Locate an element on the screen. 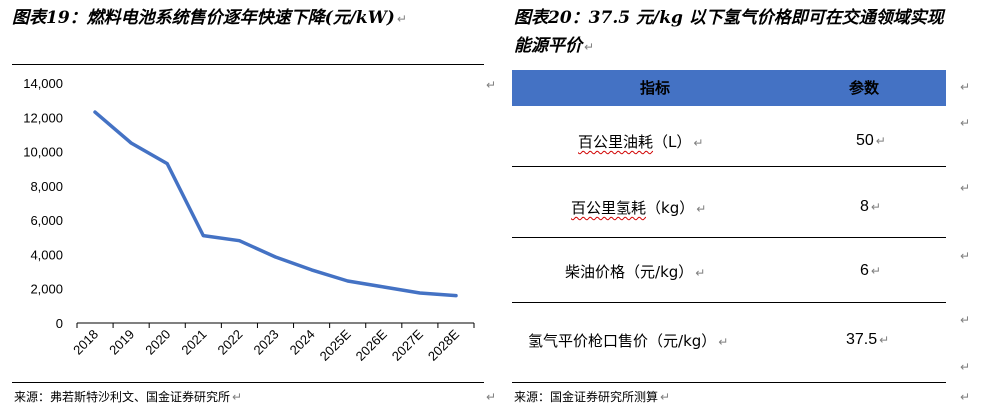  x-tick-label: 2023 is located at coordinates (266, 342).